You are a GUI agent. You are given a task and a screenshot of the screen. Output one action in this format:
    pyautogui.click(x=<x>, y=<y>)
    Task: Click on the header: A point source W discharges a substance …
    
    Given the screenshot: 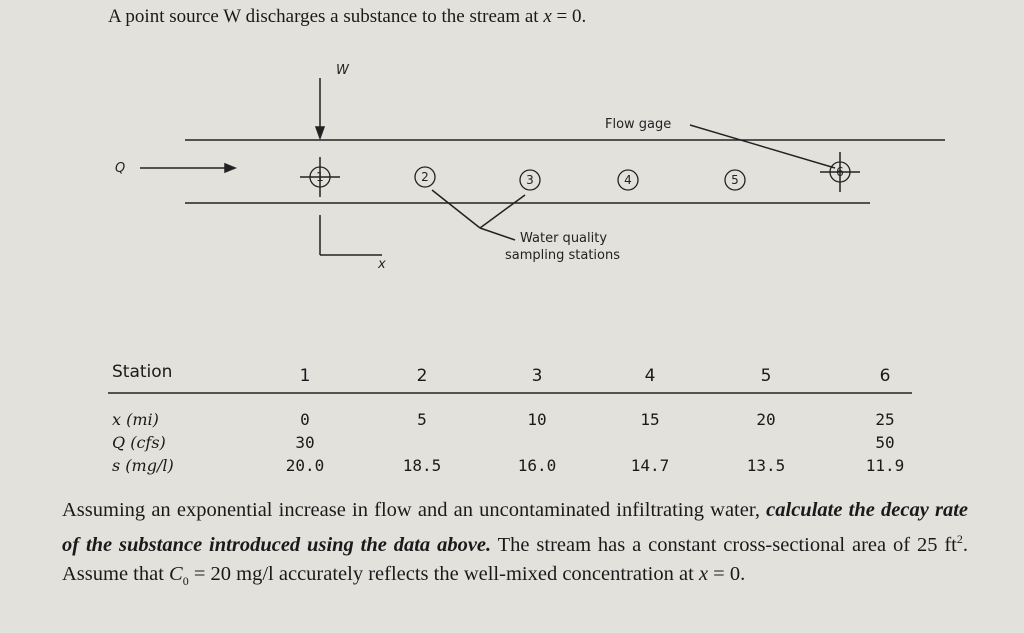 What is the action you would take?
    pyautogui.click(x=347, y=17)
    